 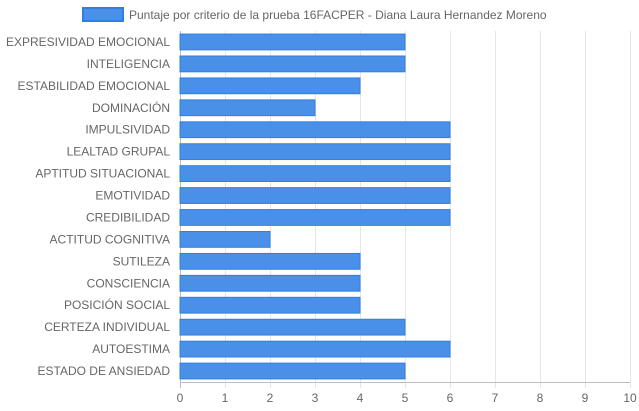 I want to click on category-label: INTELIGENCIA, so click(x=128, y=64).